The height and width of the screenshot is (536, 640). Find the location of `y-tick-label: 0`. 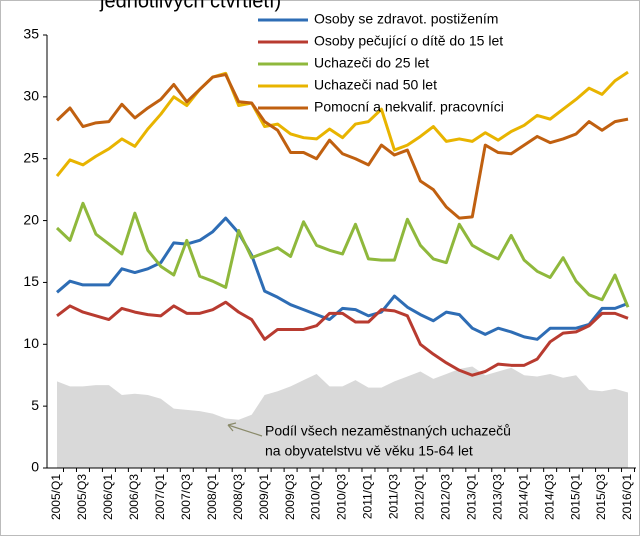

y-tick-label: 0 is located at coordinates (35, 467).